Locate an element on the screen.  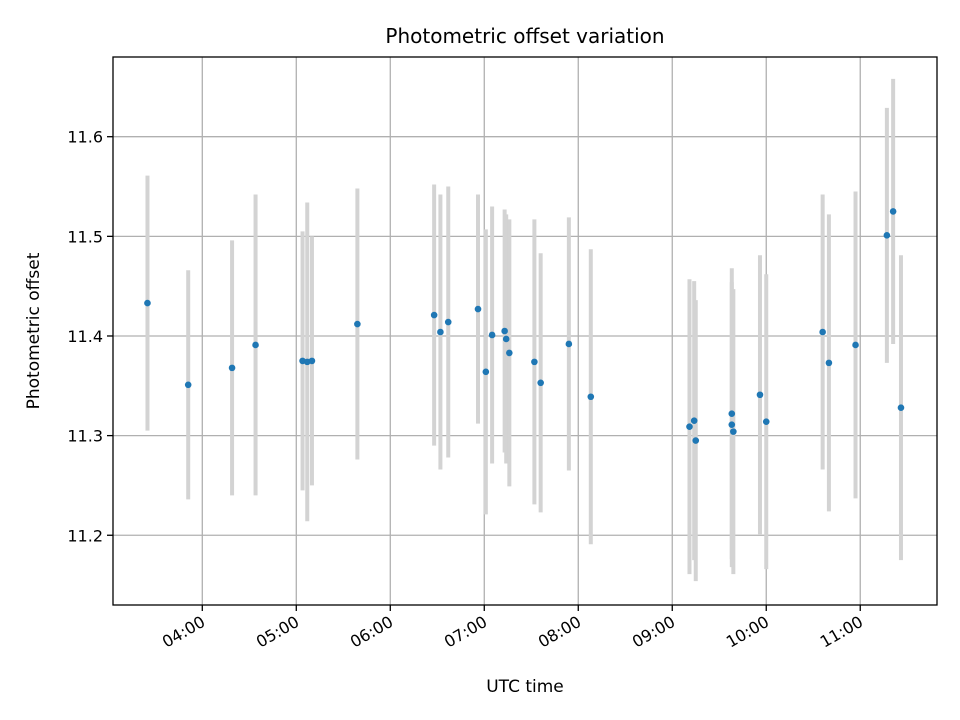
y-tick-label: 11.5 is located at coordinates (85, 236).